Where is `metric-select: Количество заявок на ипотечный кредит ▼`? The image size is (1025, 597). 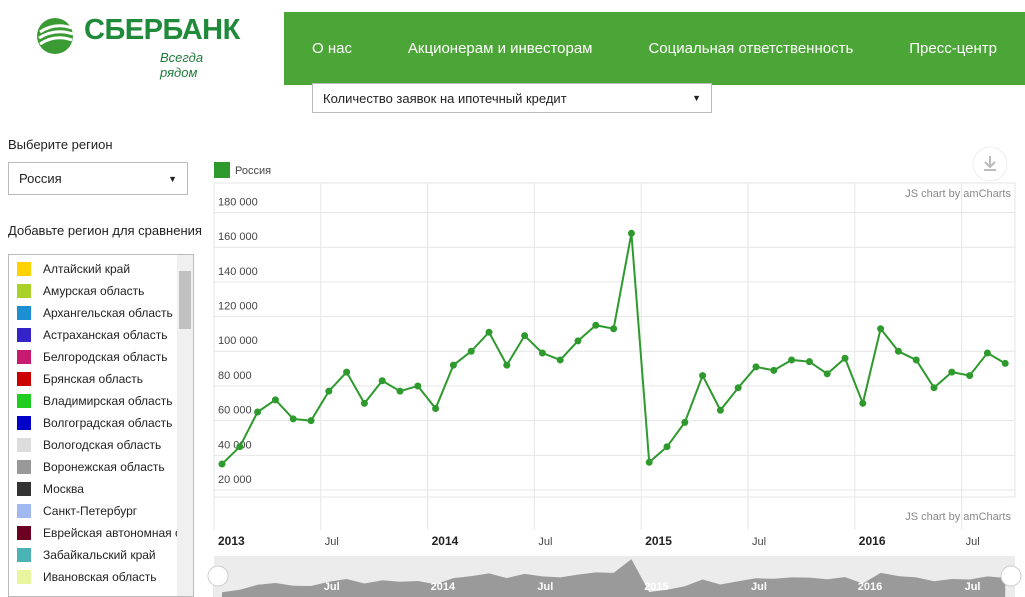
metric-select: Количество заявок на ипотечный кредит ▼ is located at coordinates (512, 98).